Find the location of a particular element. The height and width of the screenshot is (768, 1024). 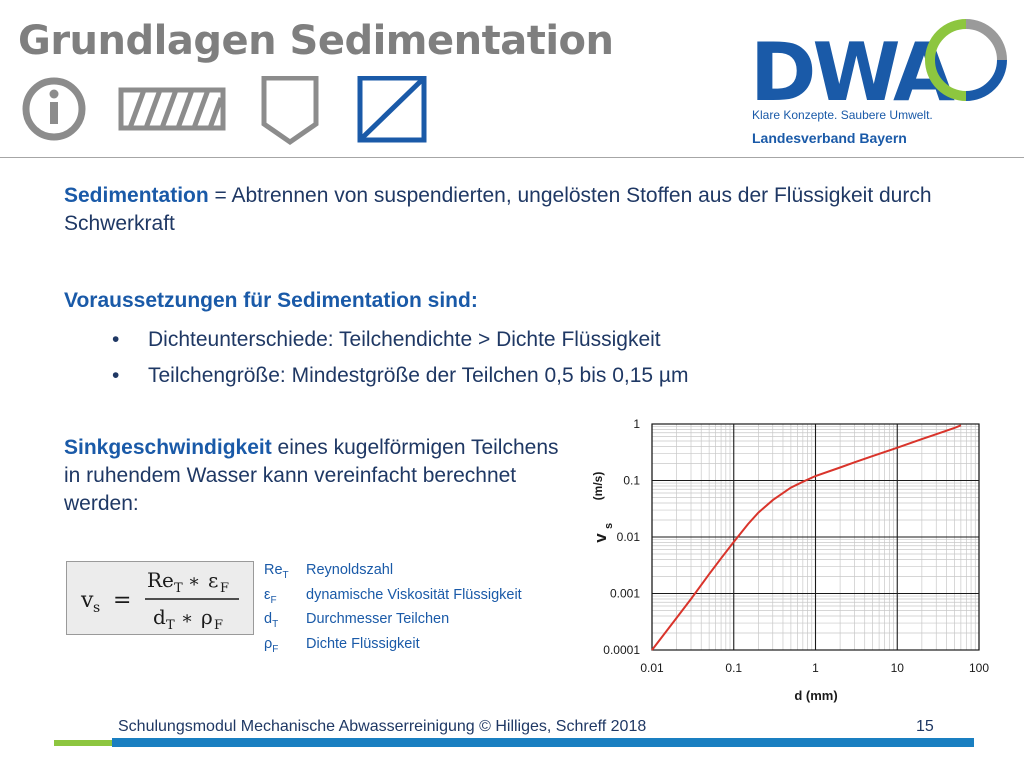

x-tick-label: 100 is located at coordinates (979, 668).